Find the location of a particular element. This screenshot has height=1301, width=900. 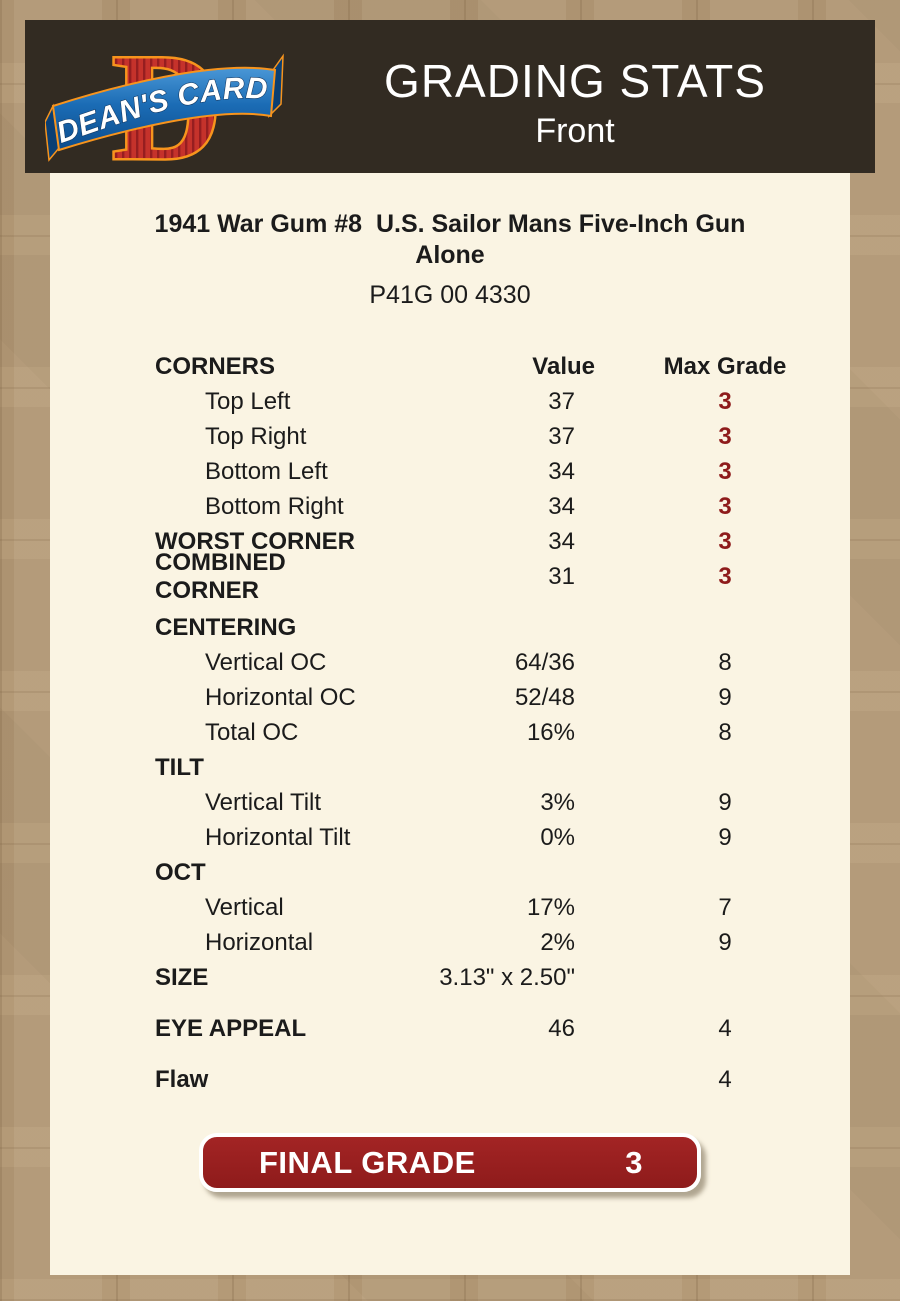

table-row: Top Right 37 3 is located at coordinates (450, 436).